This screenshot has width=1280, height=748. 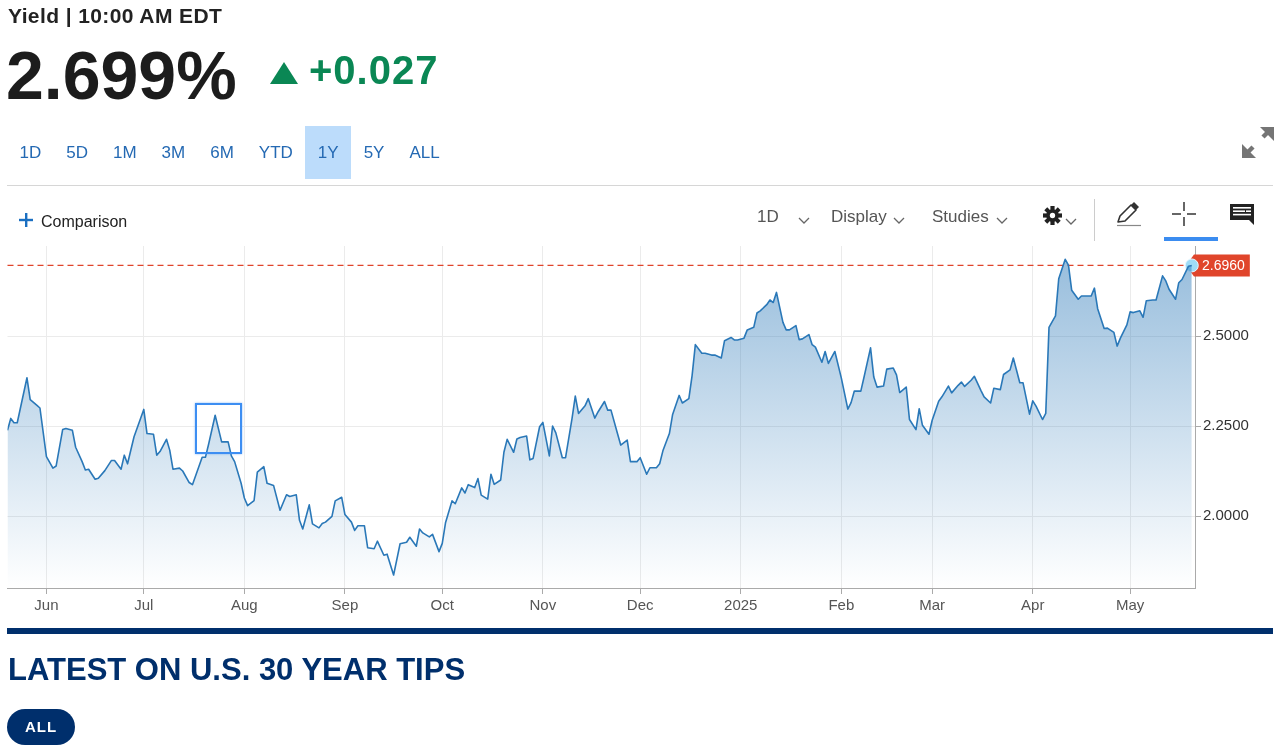 What do you see at coordinates (121, 75) in the screenshot?
I see `chart-subtitle: 2.699%` at bounding box center [121, 75].